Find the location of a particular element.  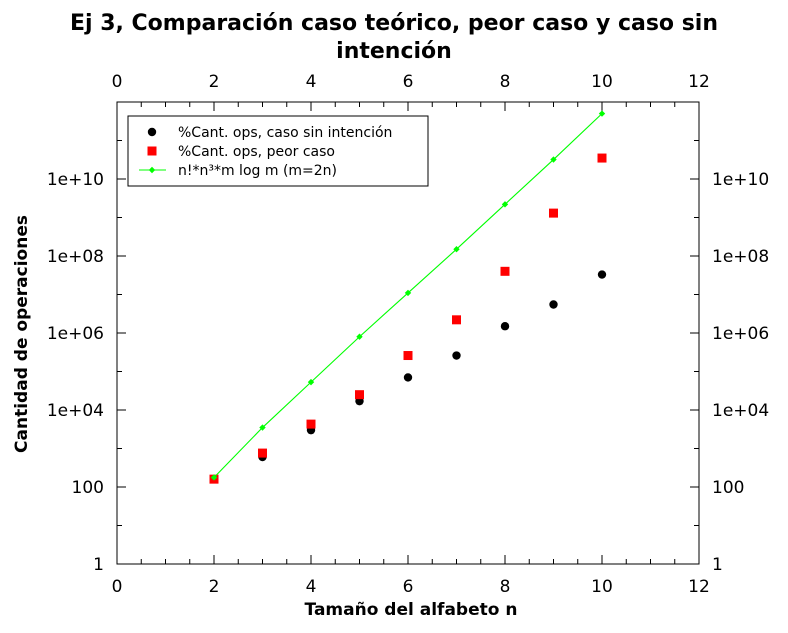

legend-label: %Cant. ops, caso sin intención is located at coordinates (285, 133).